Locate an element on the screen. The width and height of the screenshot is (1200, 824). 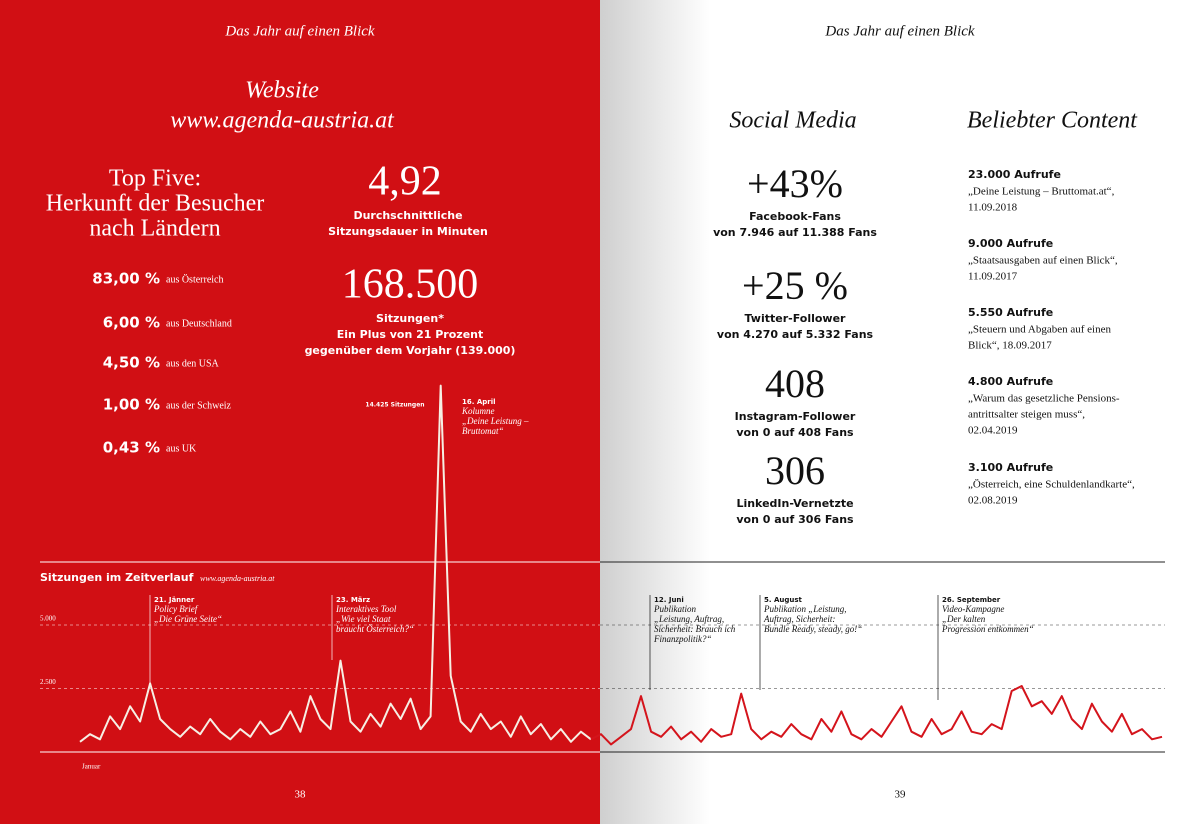
social-text: Twitter-Follower is located at coordinates (796, 318).